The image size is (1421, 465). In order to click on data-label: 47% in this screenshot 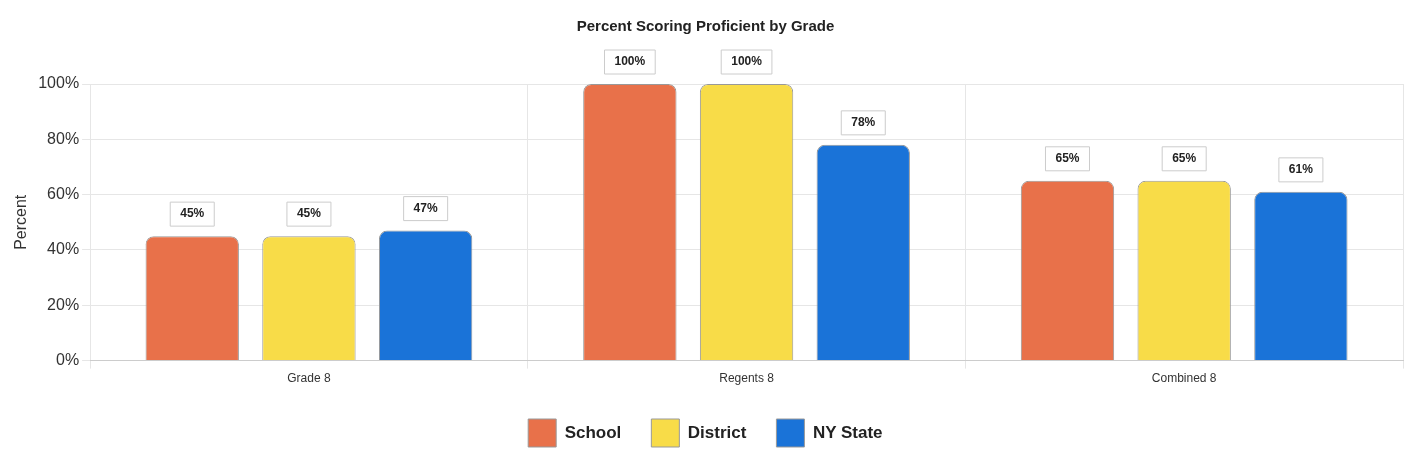, I will do `click(425, 207)`.